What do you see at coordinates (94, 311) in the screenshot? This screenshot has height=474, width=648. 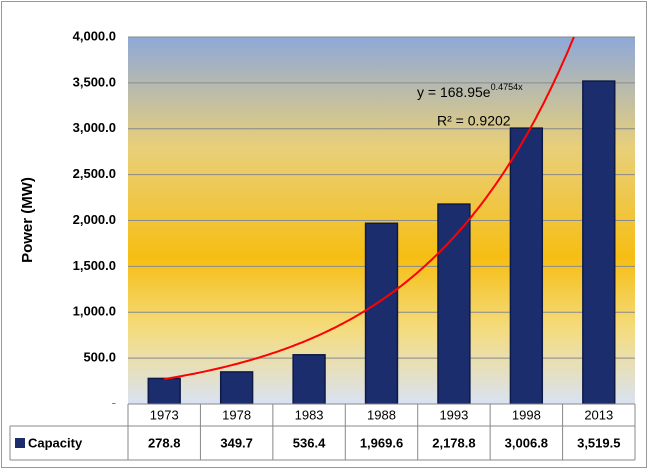 I see `y-tick-label: 1,000.0` at bounding box center [94, 311].